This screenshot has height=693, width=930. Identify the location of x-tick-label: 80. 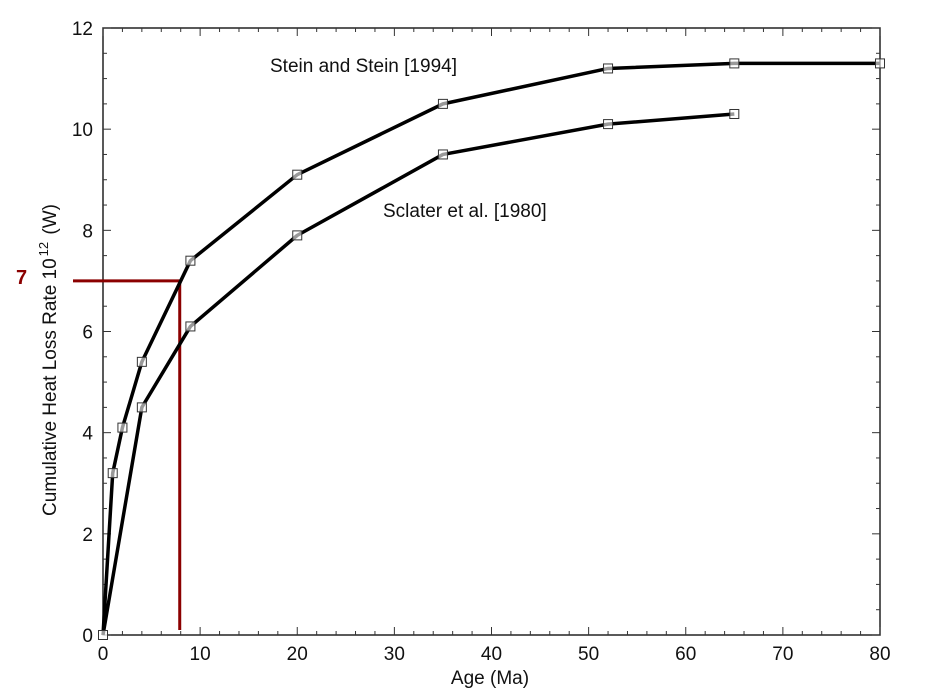
(879, 654).